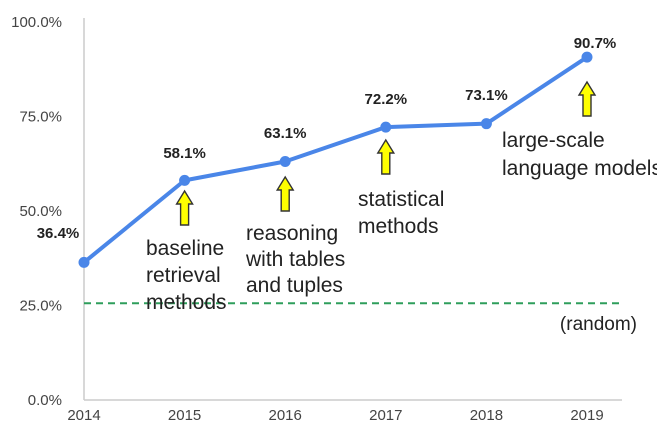 The height and width of the screenshot is (447, 657). Describe the element at coordinates (586, 415) in the screenshot. I see `x-tick-label: 2019` at that location.